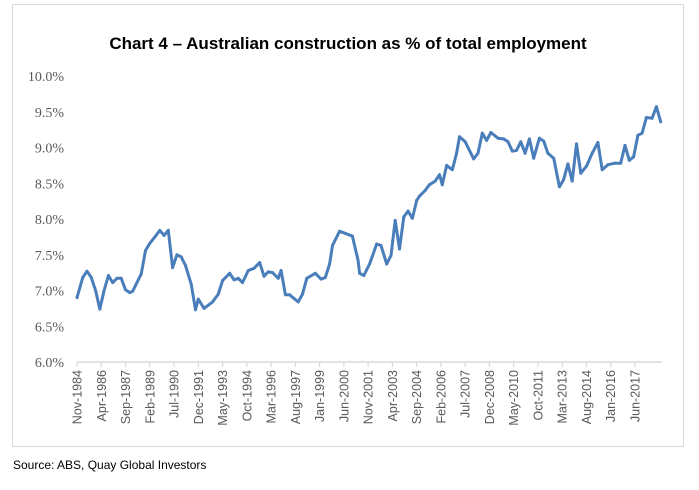 The width and height of the screenshot is (699, 490). Describe the element at coordinates (150, 397) in the screenshot. I see `x-tick-label: Feb-1989` at that location.